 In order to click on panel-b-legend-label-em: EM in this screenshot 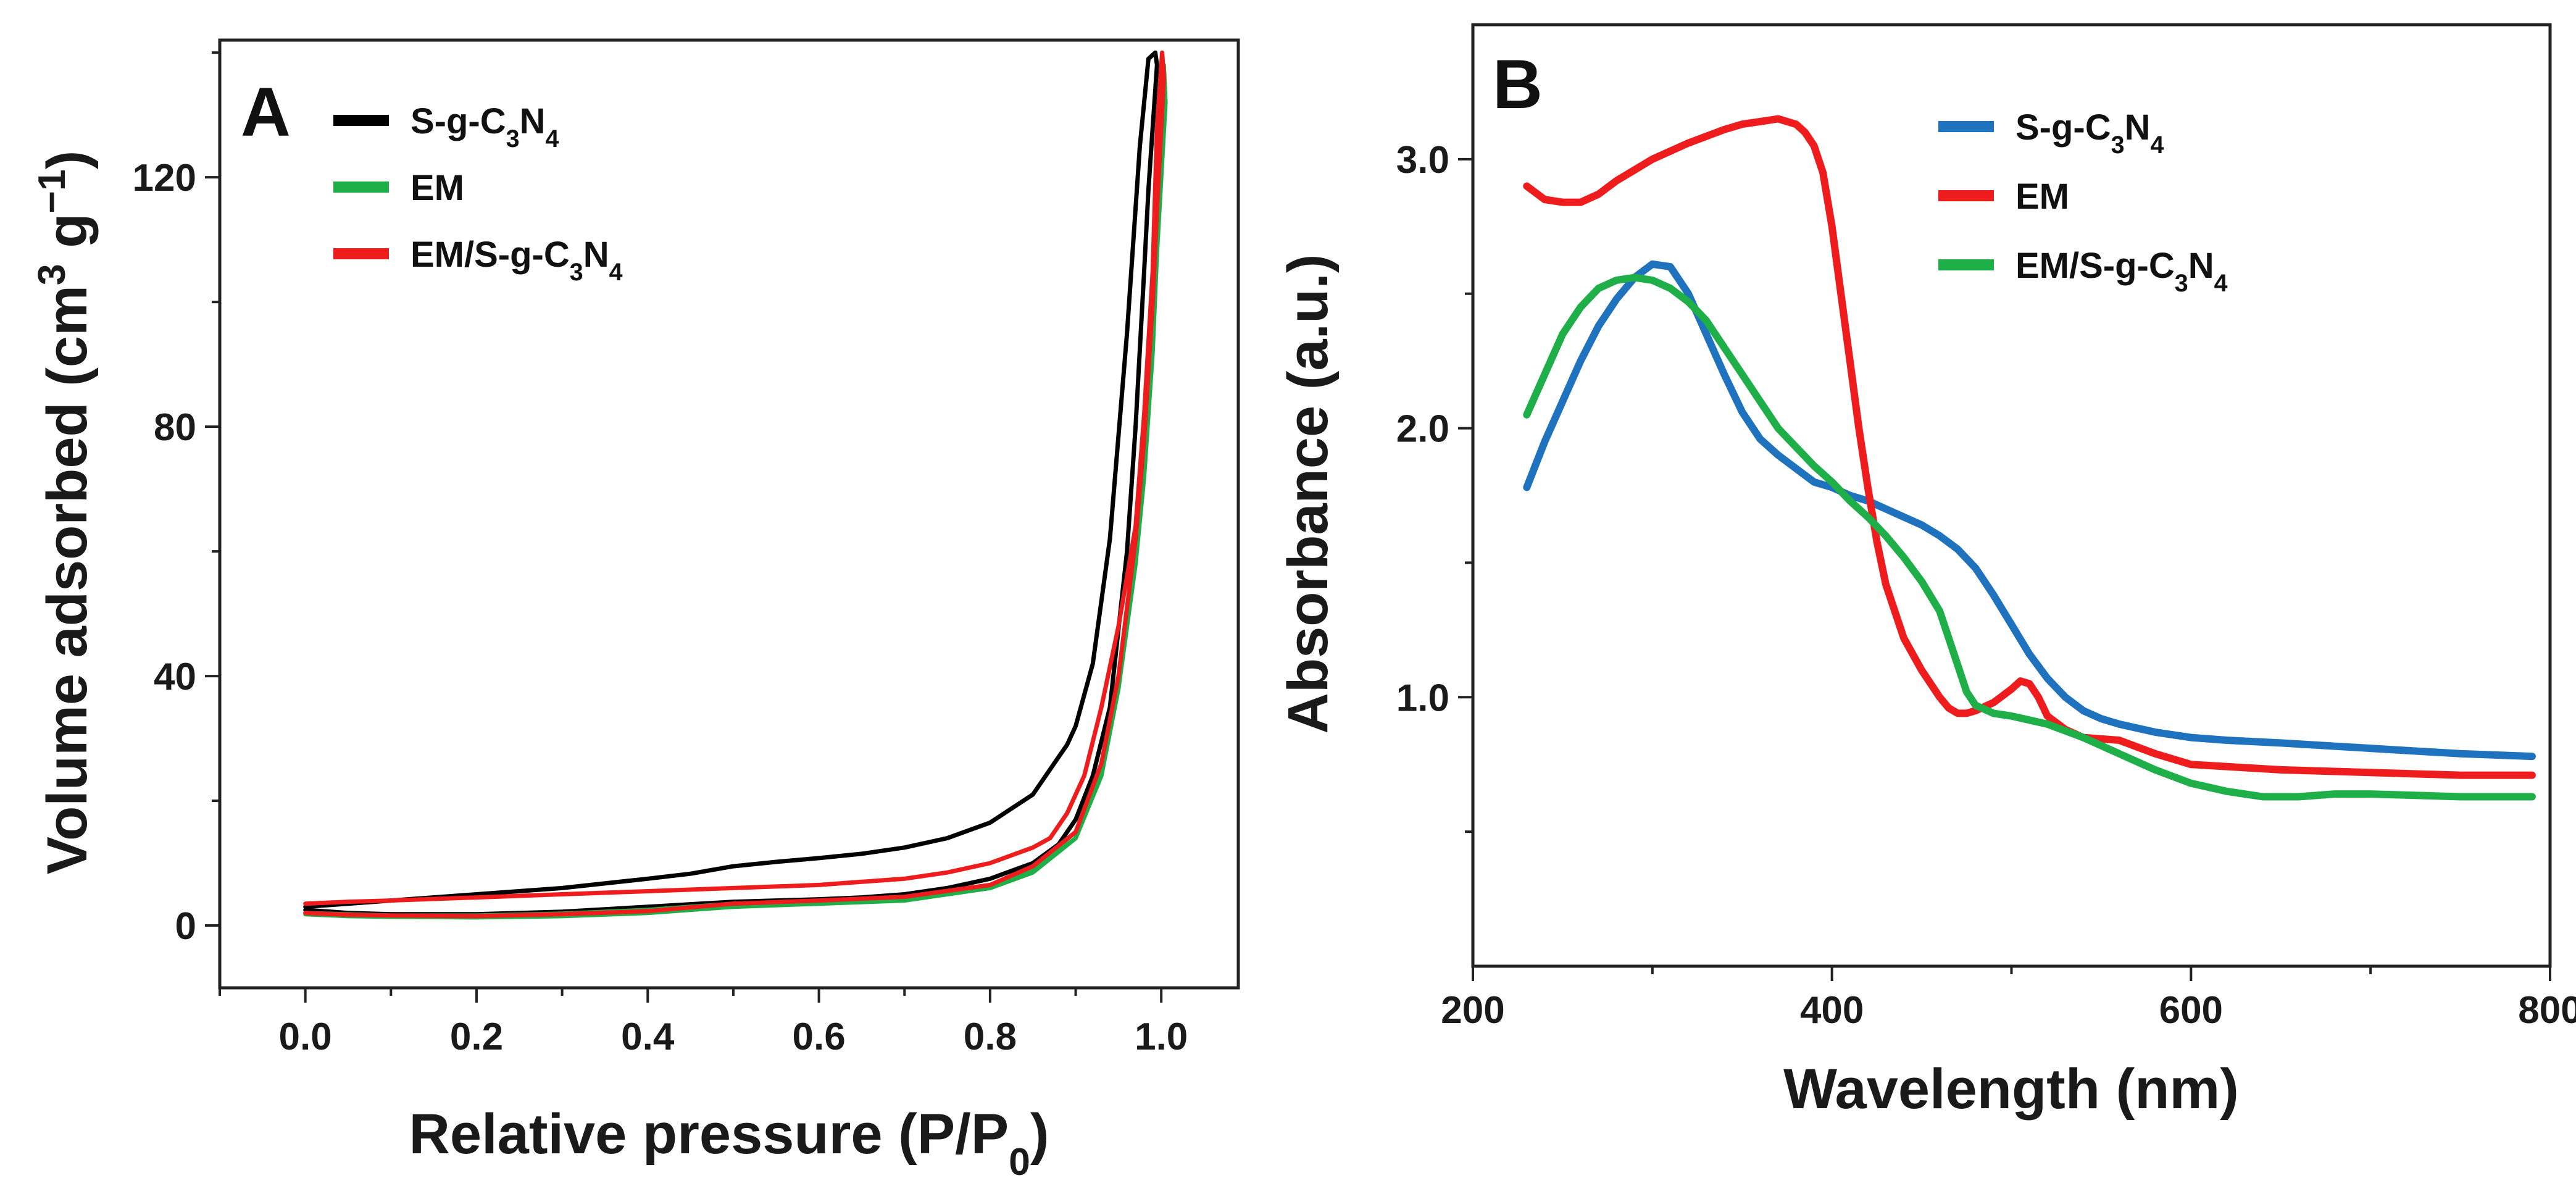, I will do `click(2042, 197)`.